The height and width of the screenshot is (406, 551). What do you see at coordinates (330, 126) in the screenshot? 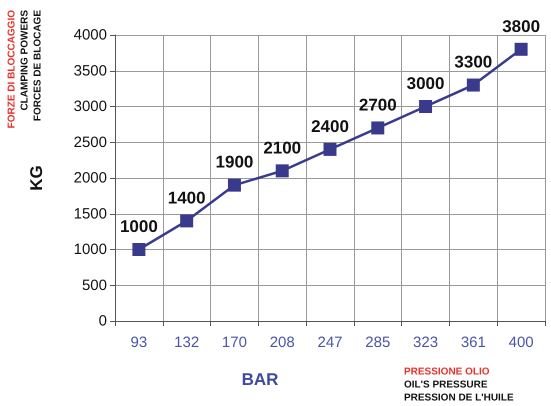
I see `data-label: 2400` at bounding box center [330, 126].